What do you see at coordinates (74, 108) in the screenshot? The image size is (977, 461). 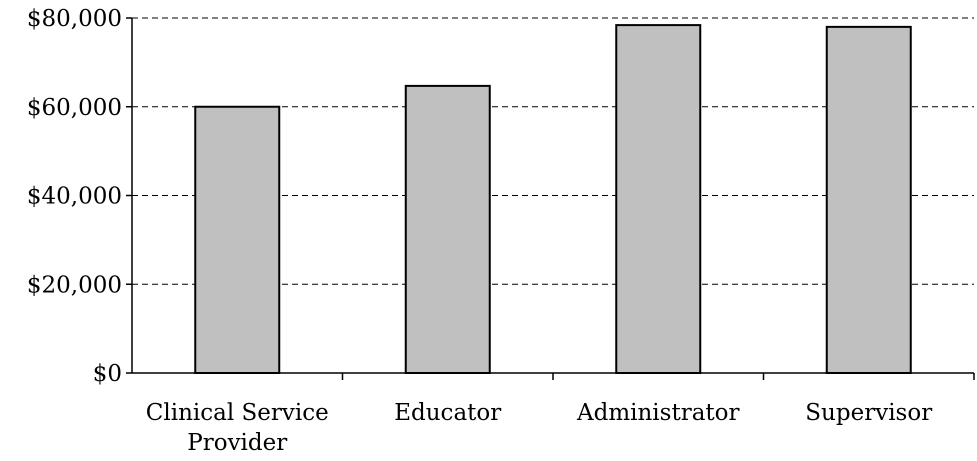 I see `y-tick-label: $60,000` at bounding box center [74, 108].